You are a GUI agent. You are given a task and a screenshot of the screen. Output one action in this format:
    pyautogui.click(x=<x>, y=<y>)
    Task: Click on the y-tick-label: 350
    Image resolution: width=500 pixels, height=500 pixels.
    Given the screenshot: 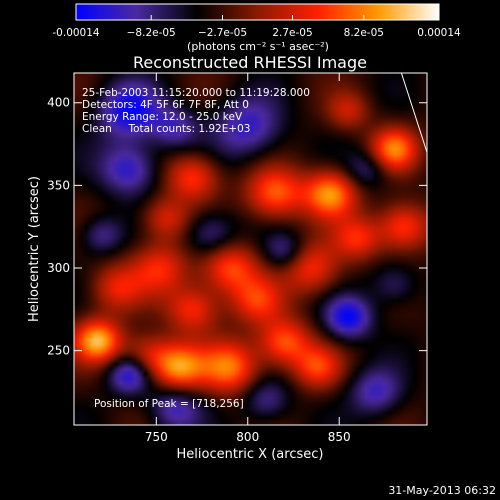 What is the action you would take?
    pyautogui.click(x=58, y=185)
    